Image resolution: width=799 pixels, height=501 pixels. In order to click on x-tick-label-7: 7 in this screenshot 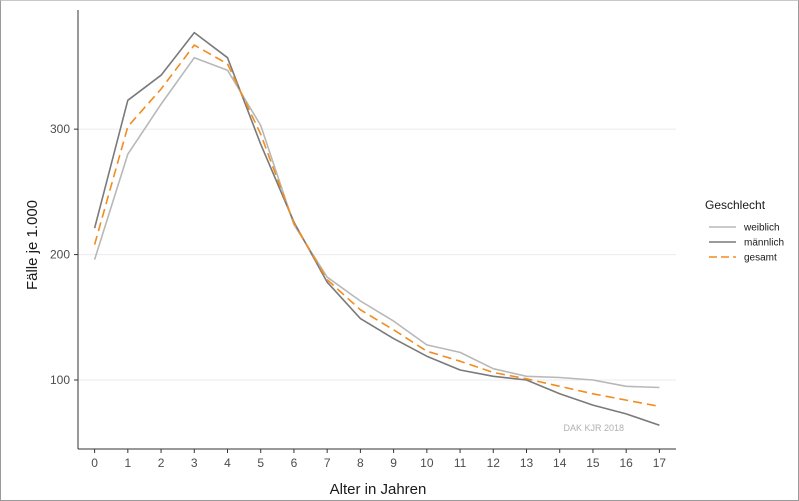, I will do `click(327, 463)`.